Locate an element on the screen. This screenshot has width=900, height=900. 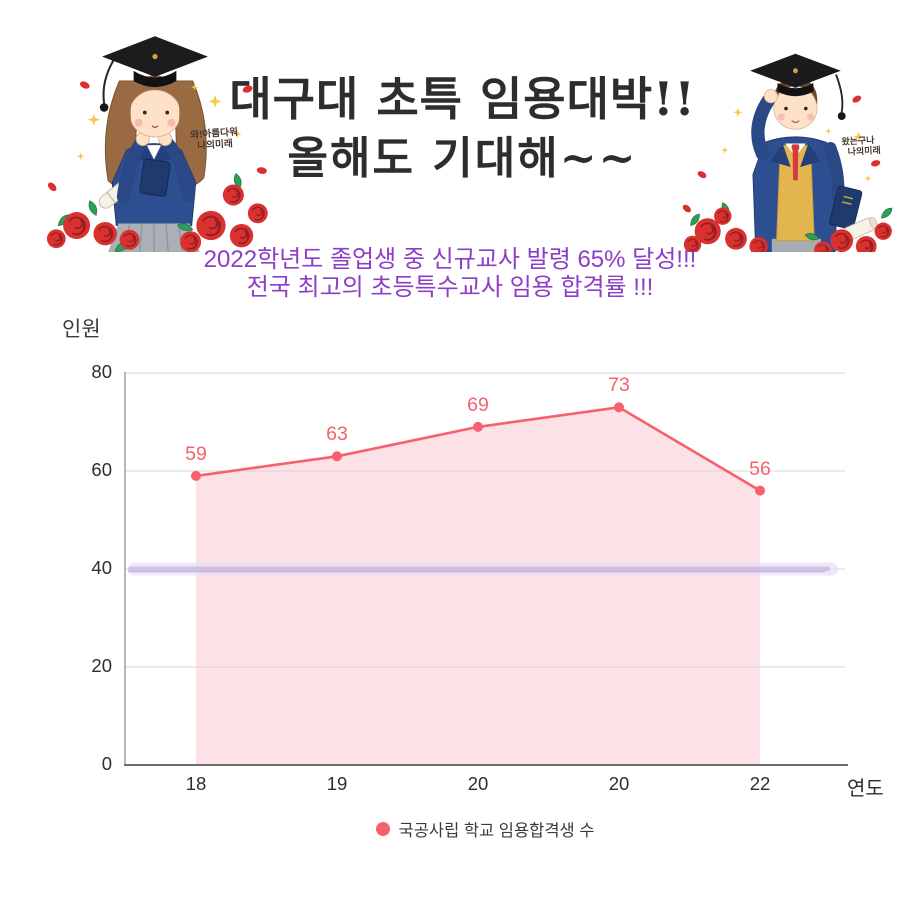
announcement-line-2: 전국 최고의 초등특수교사 임용 합격률 !!! is located at coordinates (450, 287).